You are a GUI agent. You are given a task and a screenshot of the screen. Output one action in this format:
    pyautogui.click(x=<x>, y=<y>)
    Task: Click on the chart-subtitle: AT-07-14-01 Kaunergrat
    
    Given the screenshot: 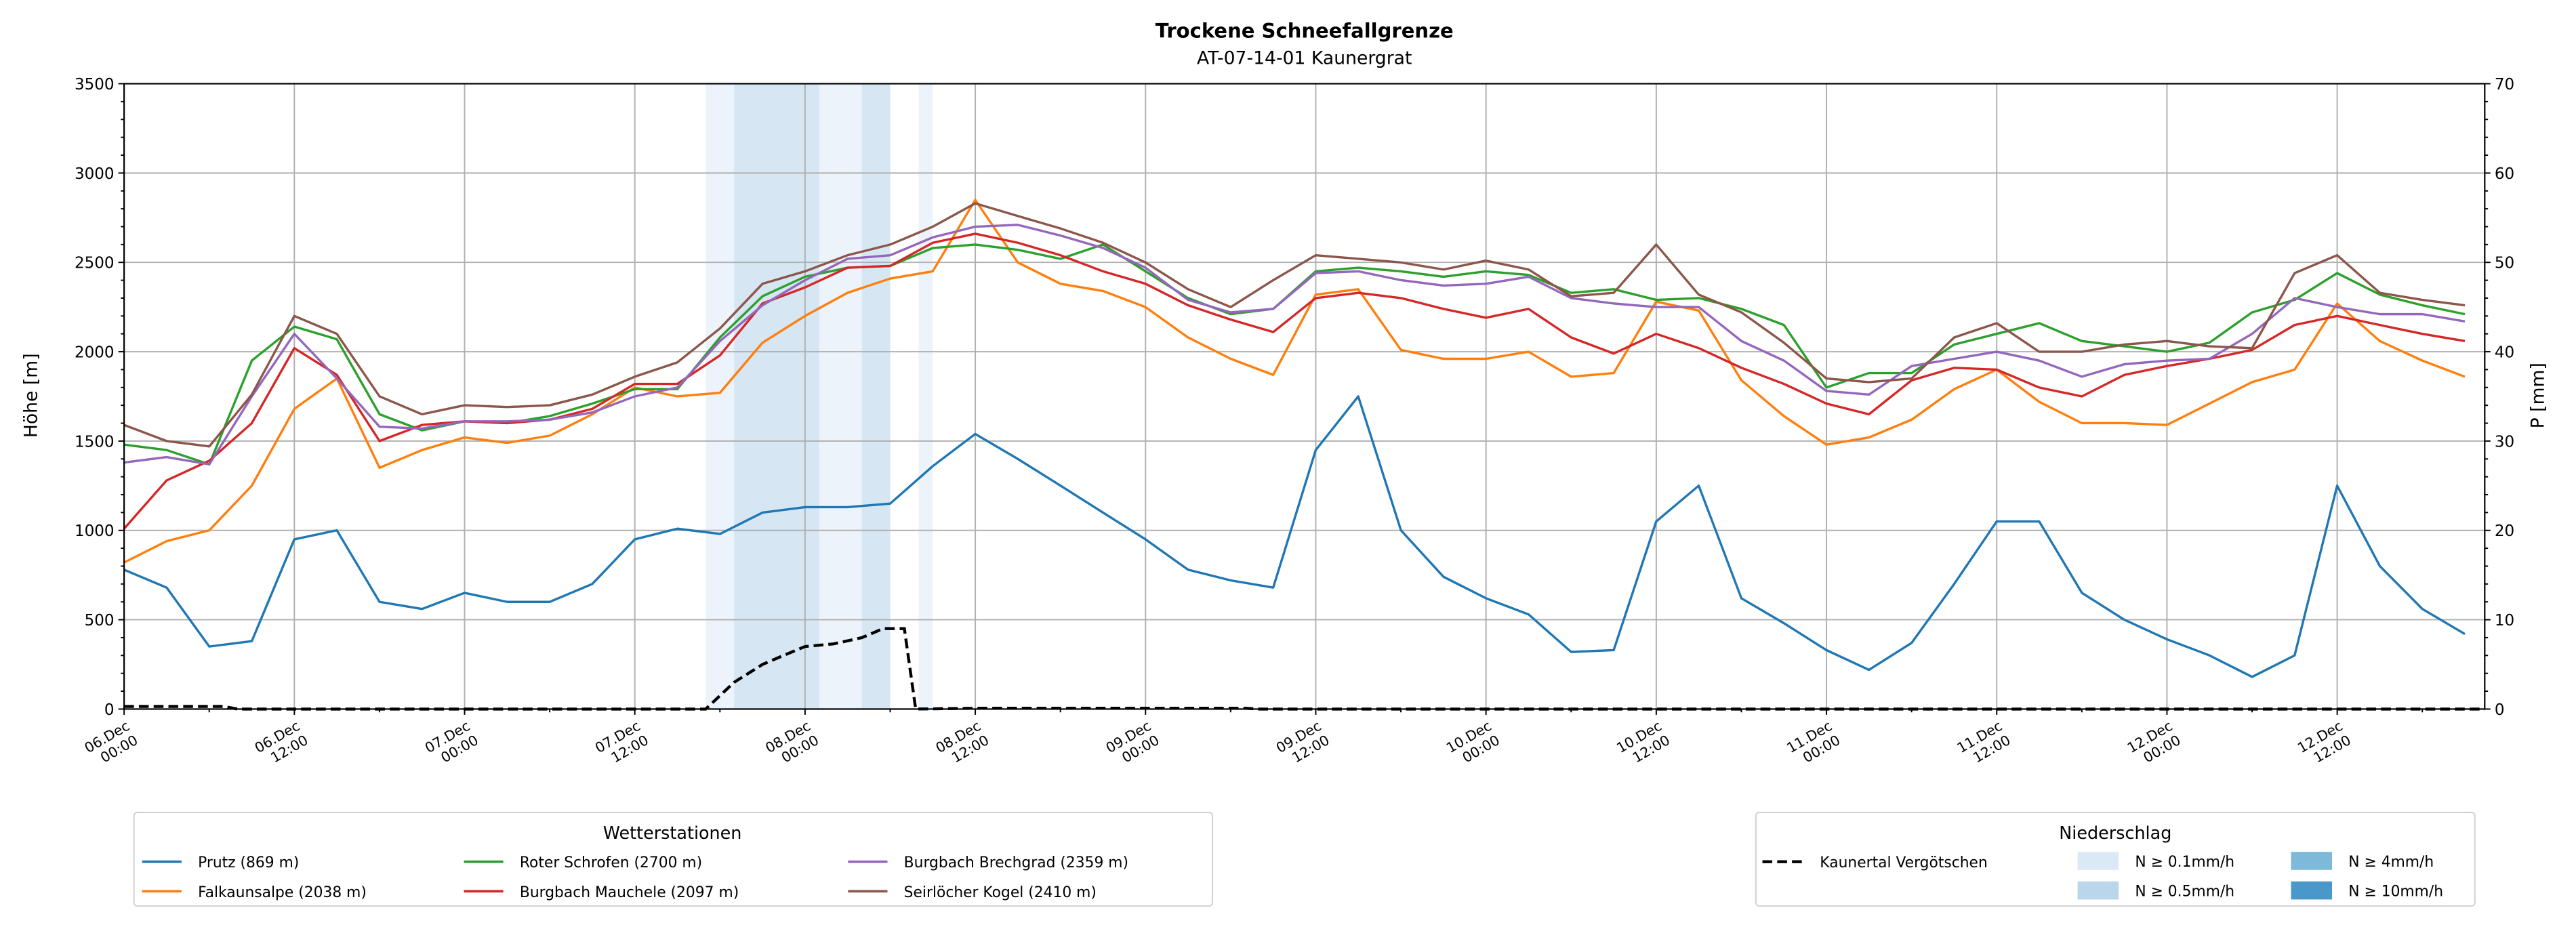 What is the action you would take?
    pyautogui.click(x=1305, y=57)
    